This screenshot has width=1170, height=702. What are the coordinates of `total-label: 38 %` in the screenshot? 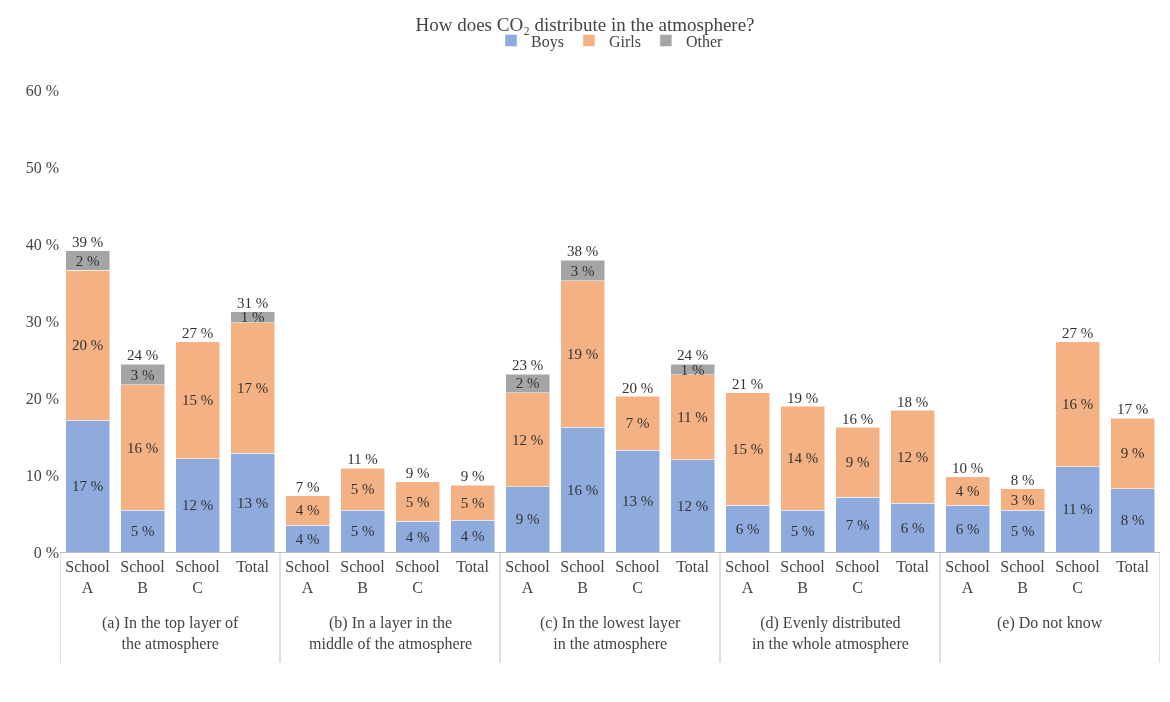 It's located at (582, 251).